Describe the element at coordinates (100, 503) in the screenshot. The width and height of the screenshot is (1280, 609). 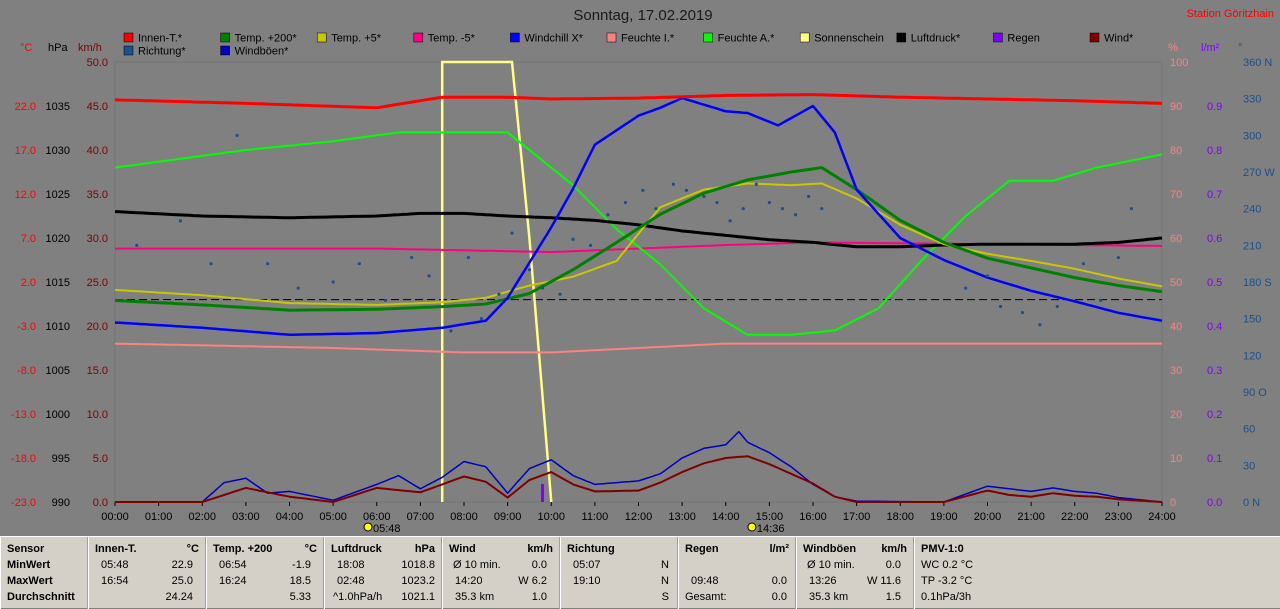
I see `kmh-tick-label: 0.0` at that location.